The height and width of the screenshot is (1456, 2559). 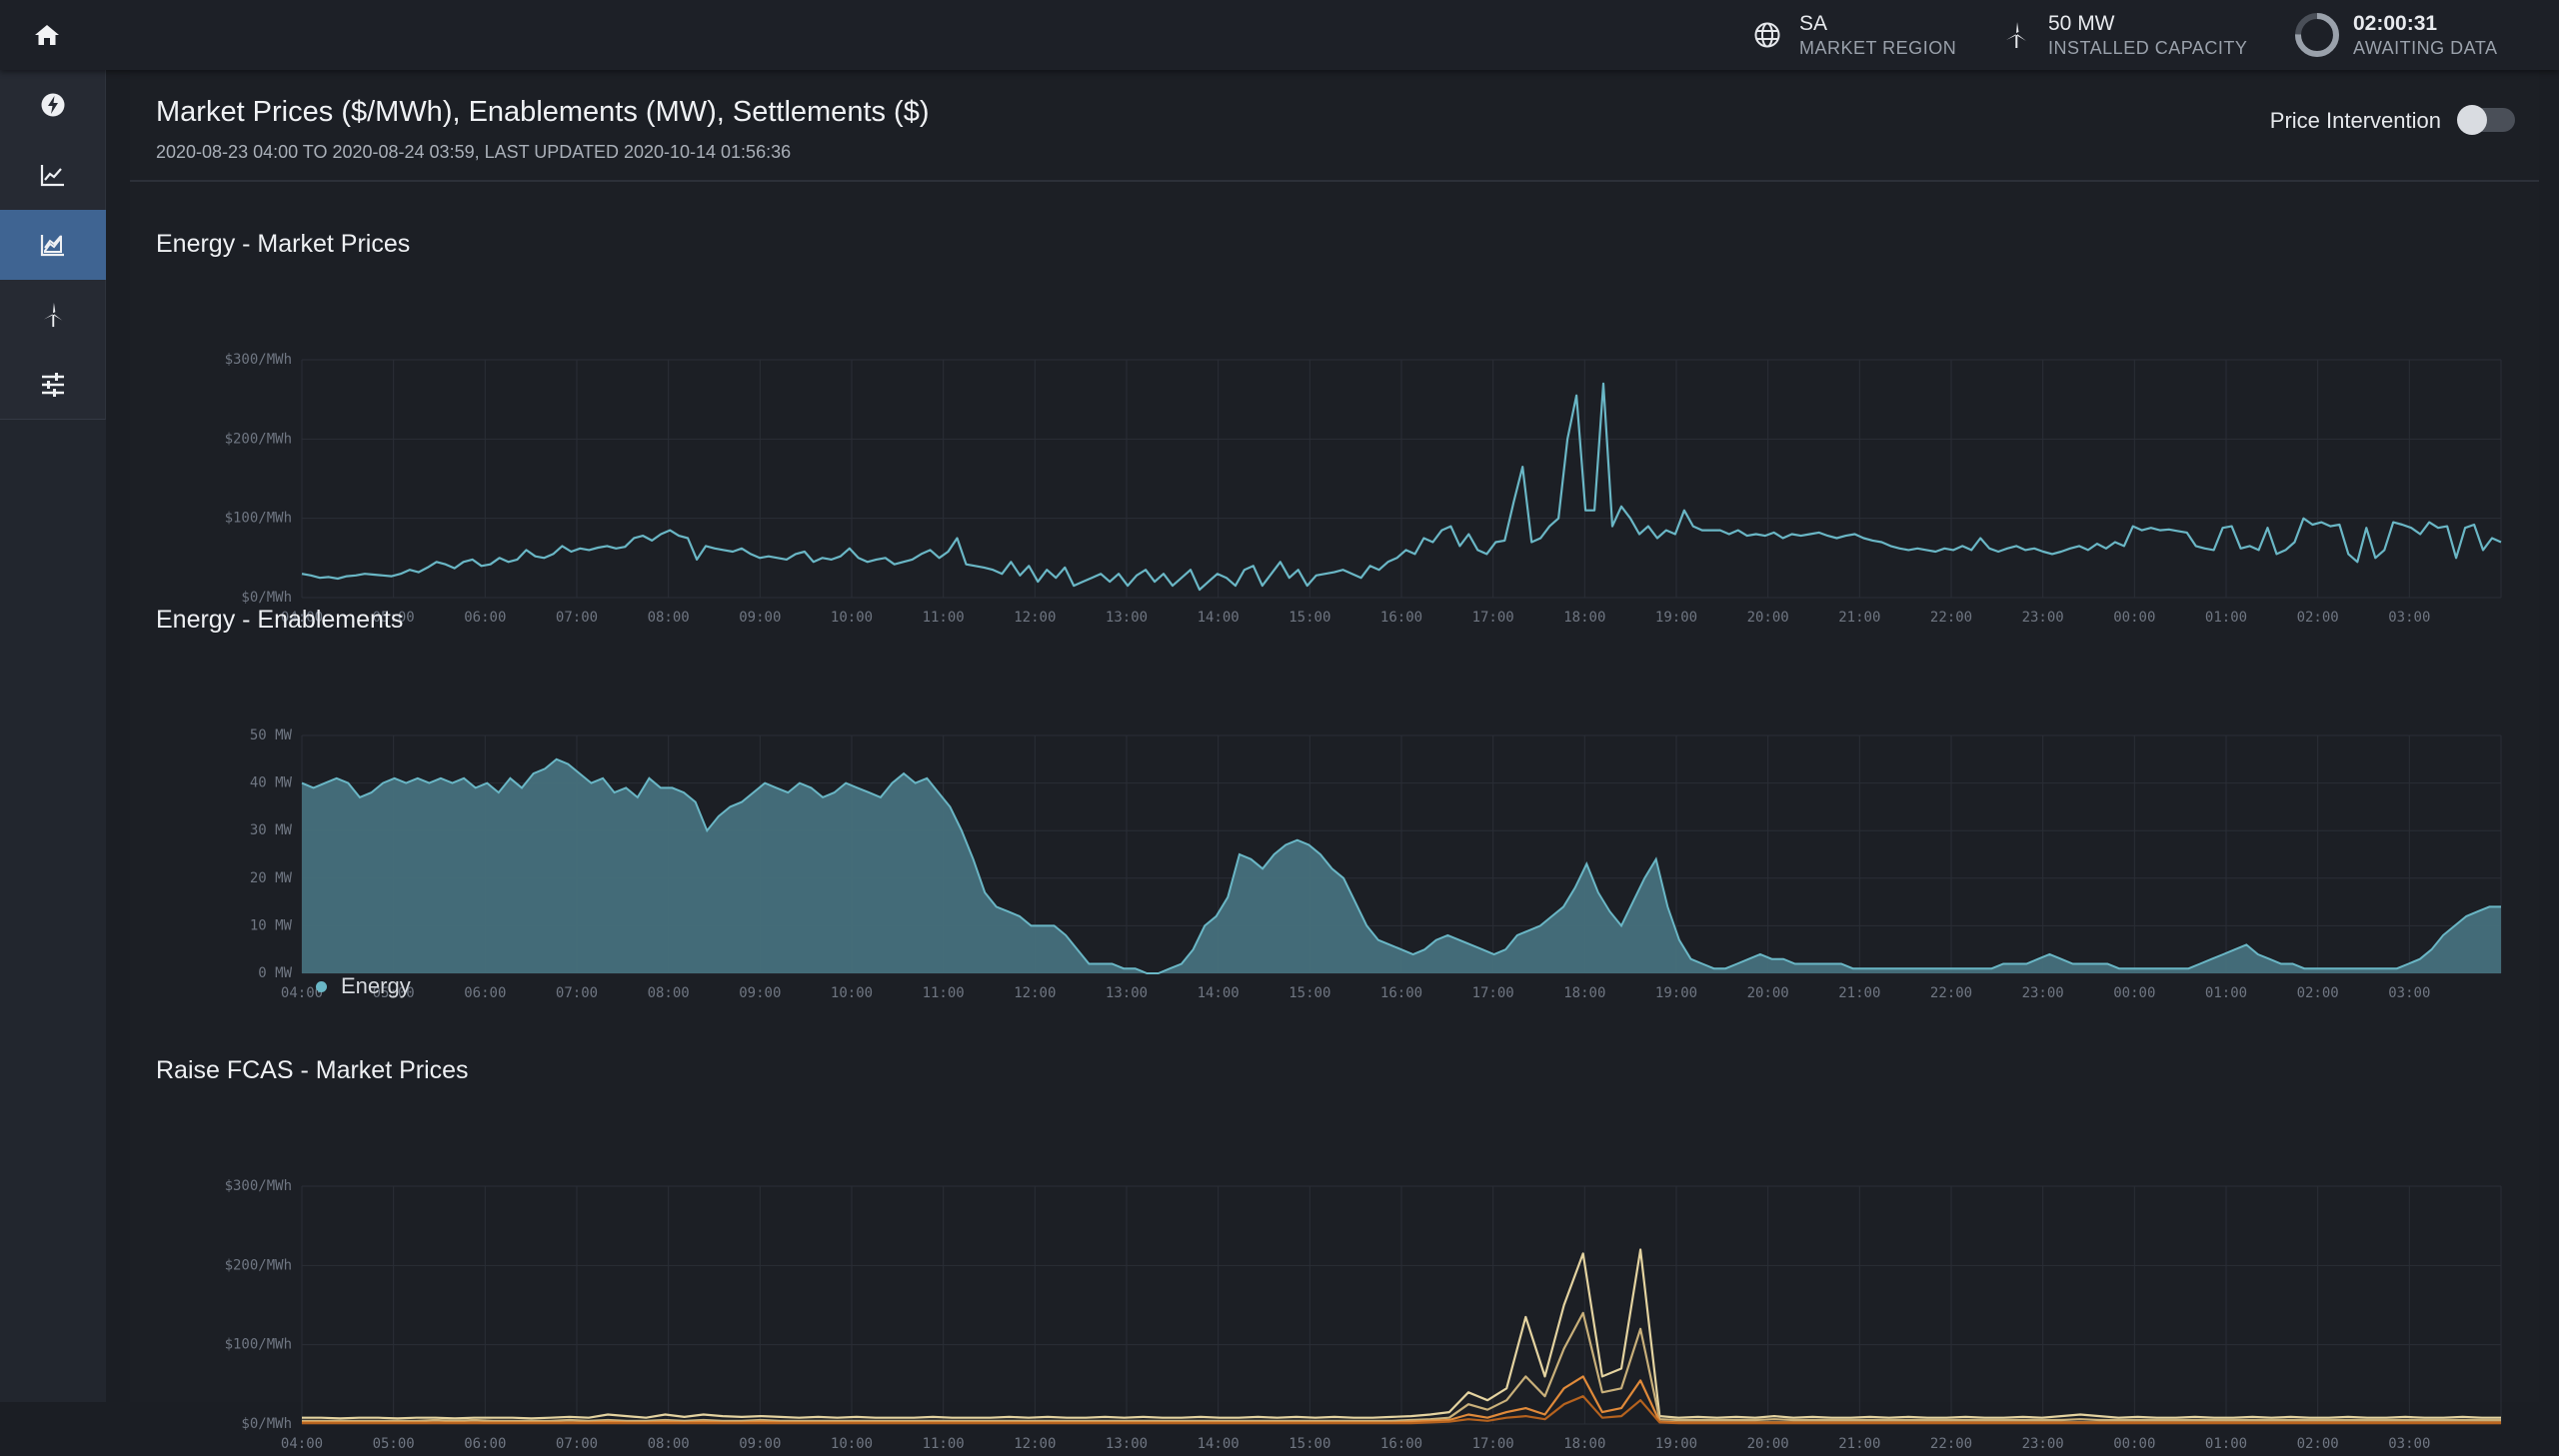 I want to click on energy-legend-label: Energy, so click(x=376, y=986).